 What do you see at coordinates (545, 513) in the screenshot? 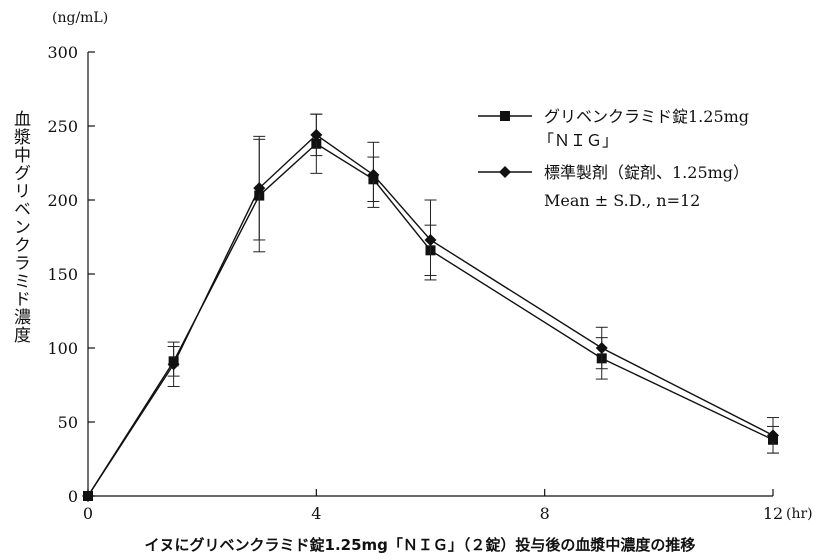
I see `x-tick-label: 8` at bounding box center [545, 513].